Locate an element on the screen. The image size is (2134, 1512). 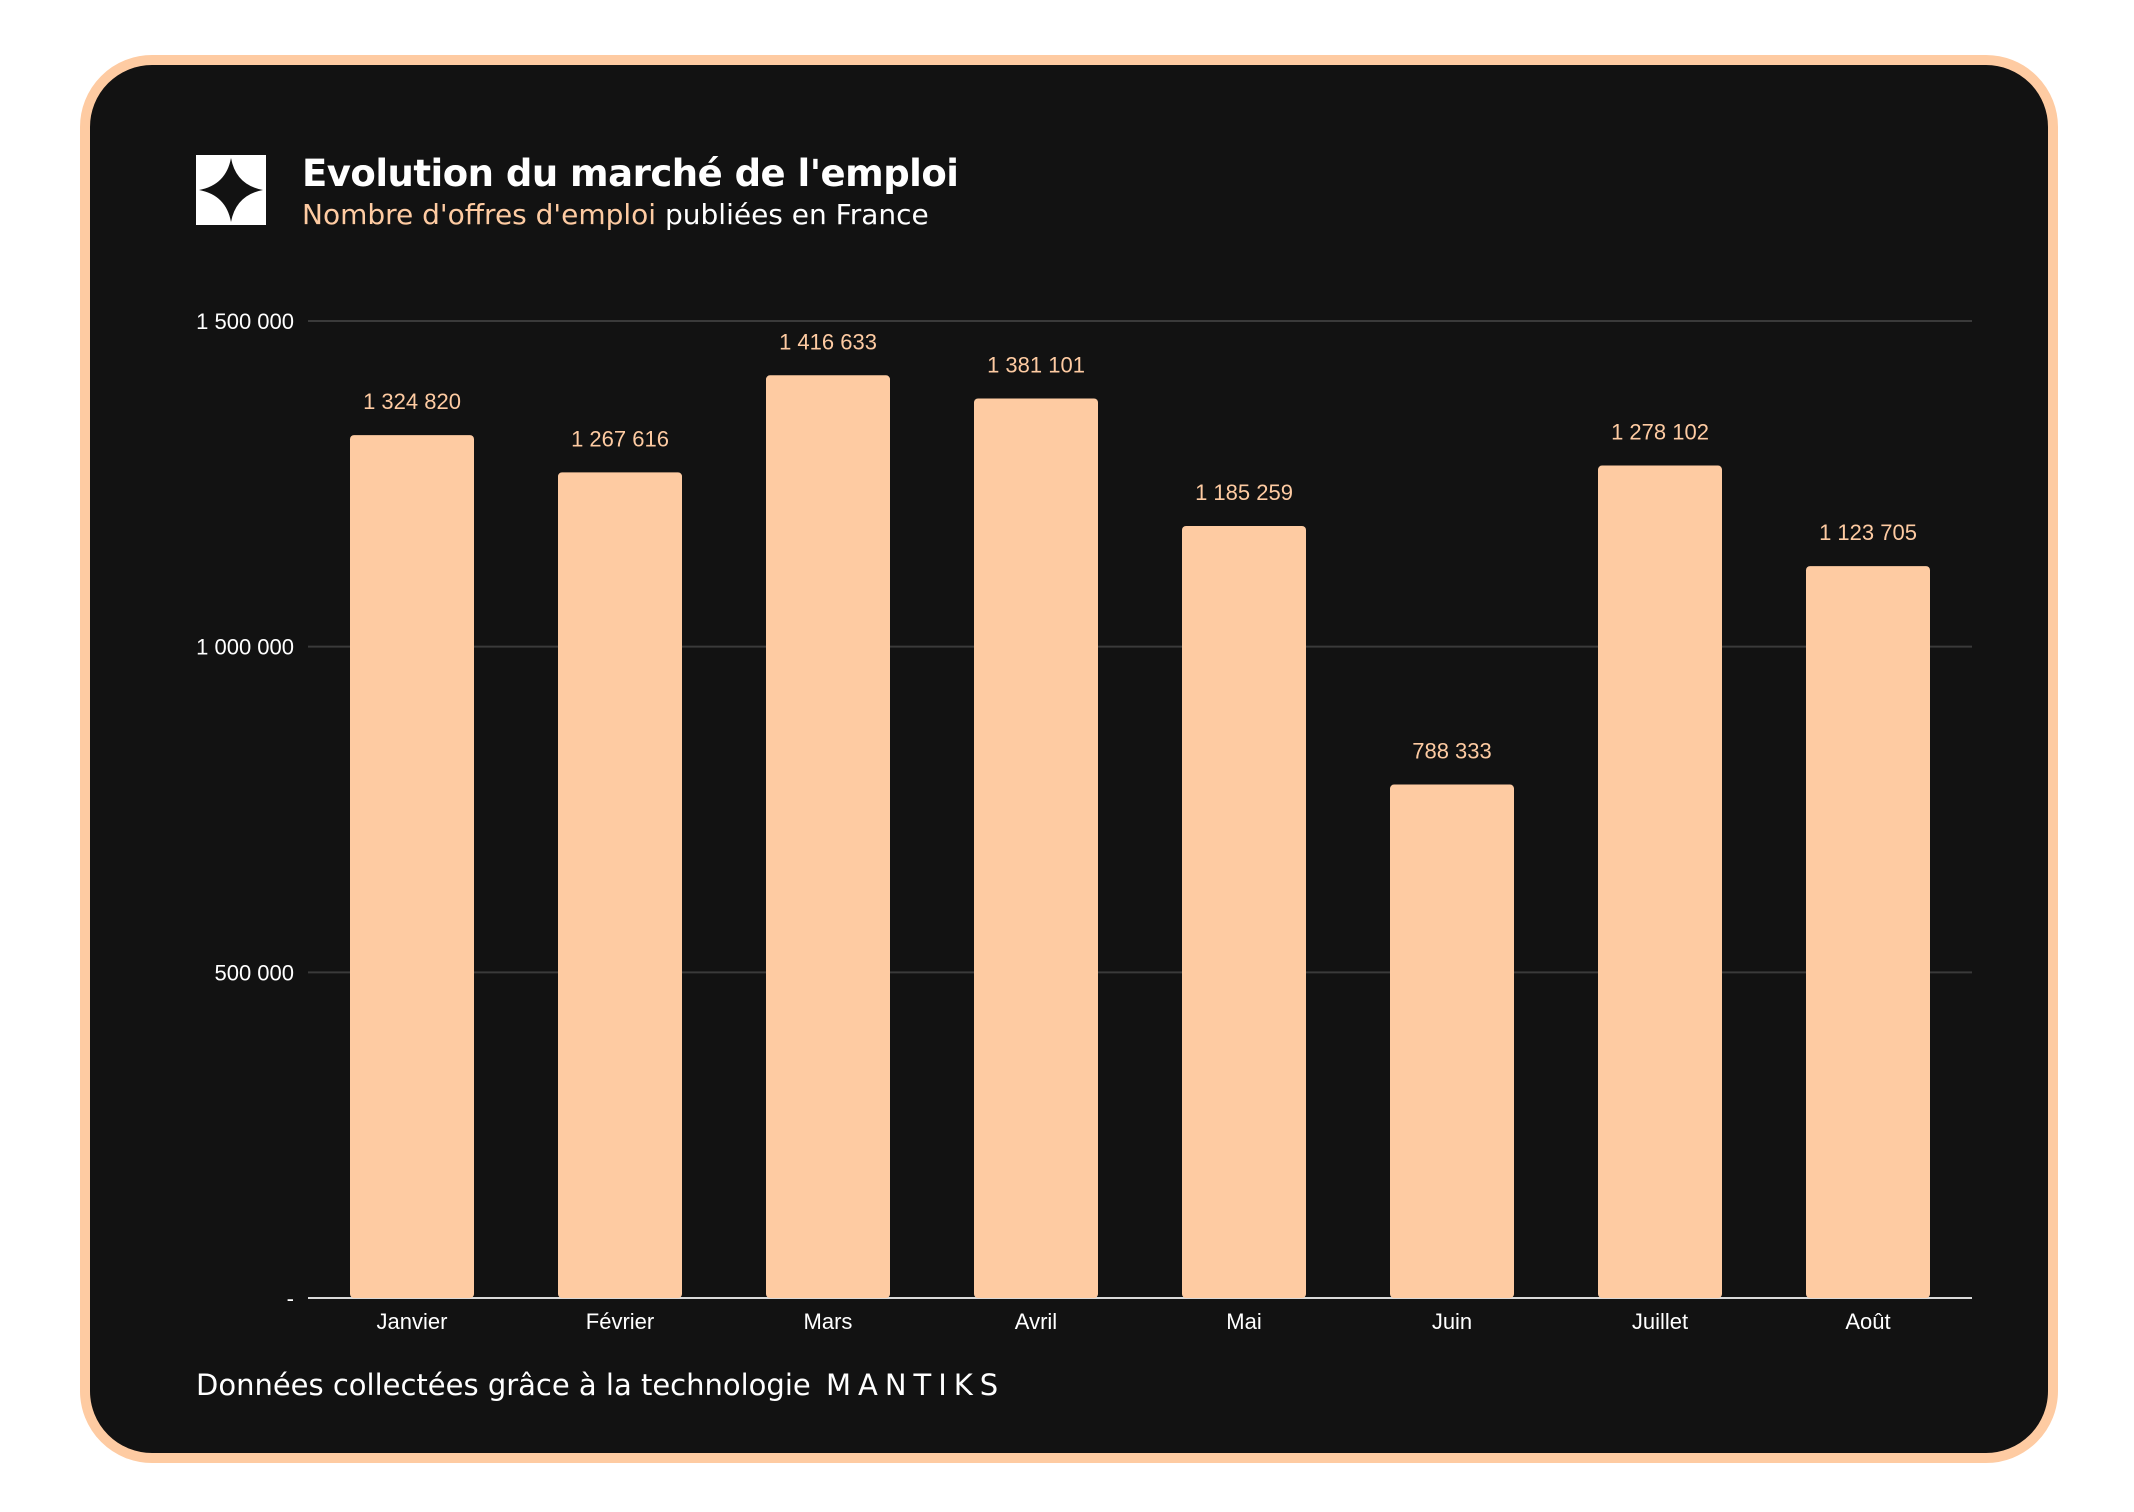
x-tick-label: Juillet is located at coordinates (1660, 1321).